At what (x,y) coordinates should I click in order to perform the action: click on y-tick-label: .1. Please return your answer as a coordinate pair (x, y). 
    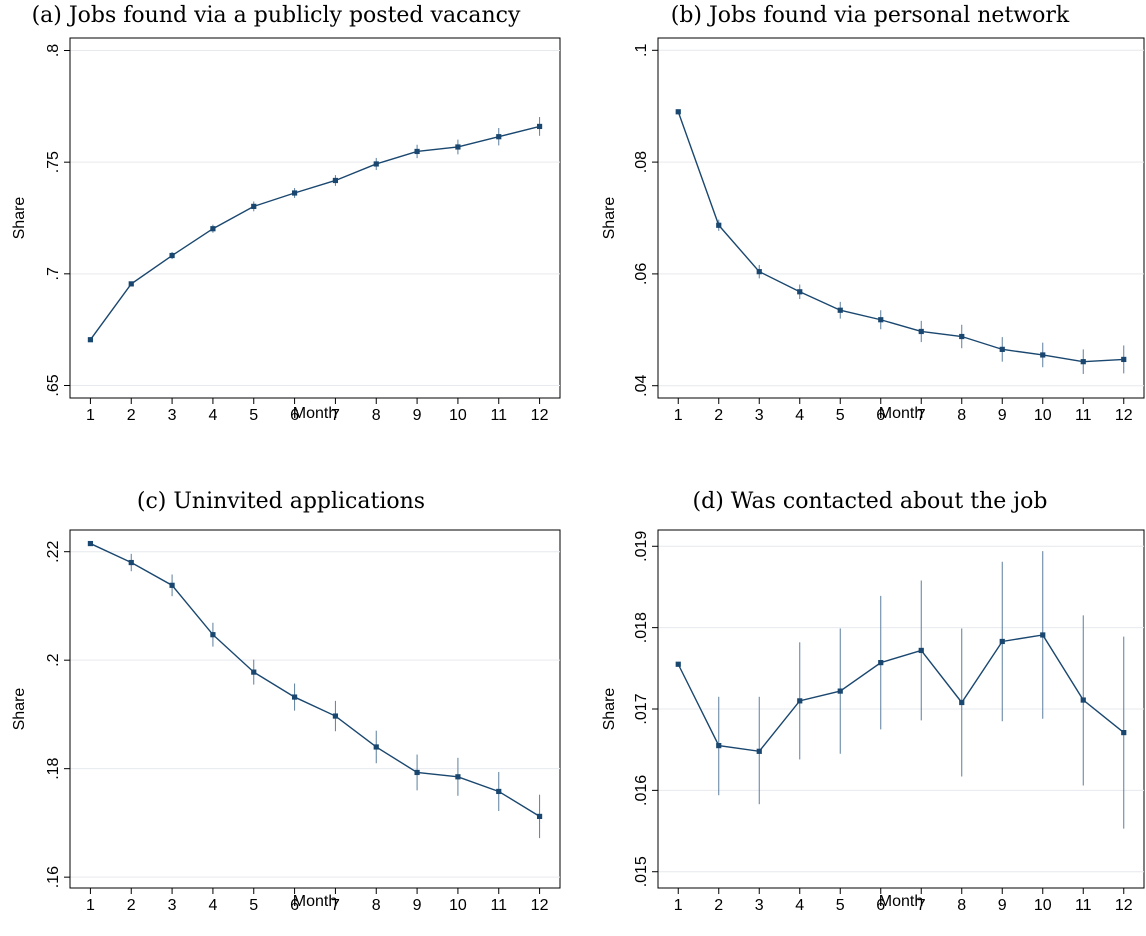
    Looking at the image, I should click on (641, 50).